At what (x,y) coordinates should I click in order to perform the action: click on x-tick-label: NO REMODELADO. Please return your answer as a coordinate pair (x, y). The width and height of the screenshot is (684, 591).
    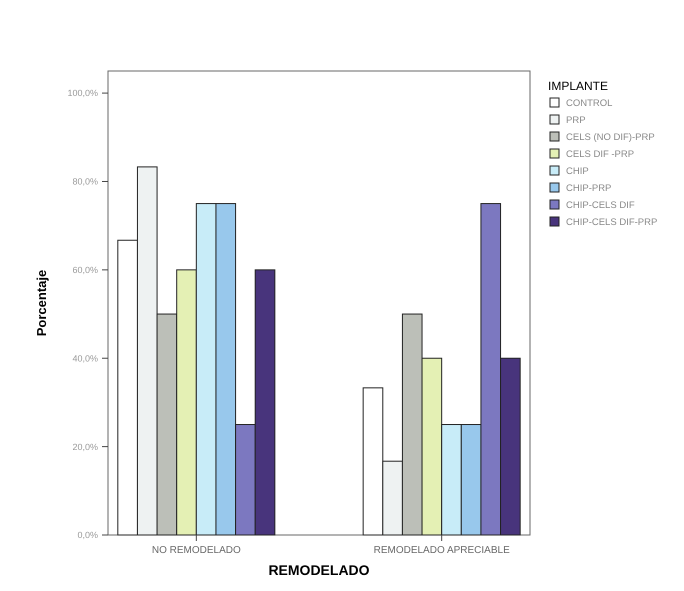
    Looking at the image, I should click on (196, 550).